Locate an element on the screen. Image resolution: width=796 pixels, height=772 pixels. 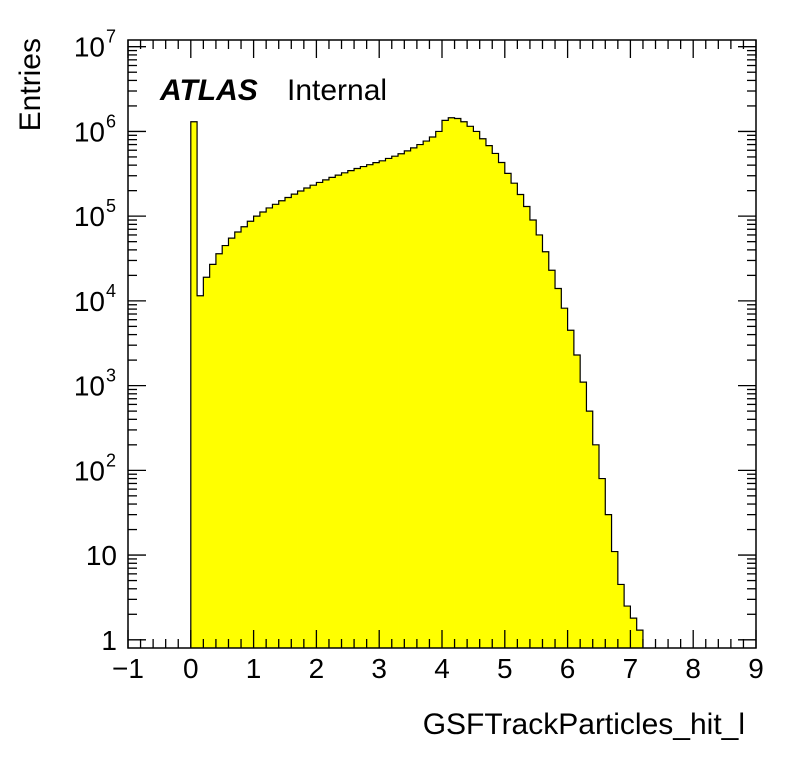
y-tick-label: 10 5 is located at coordinates (95, 214).